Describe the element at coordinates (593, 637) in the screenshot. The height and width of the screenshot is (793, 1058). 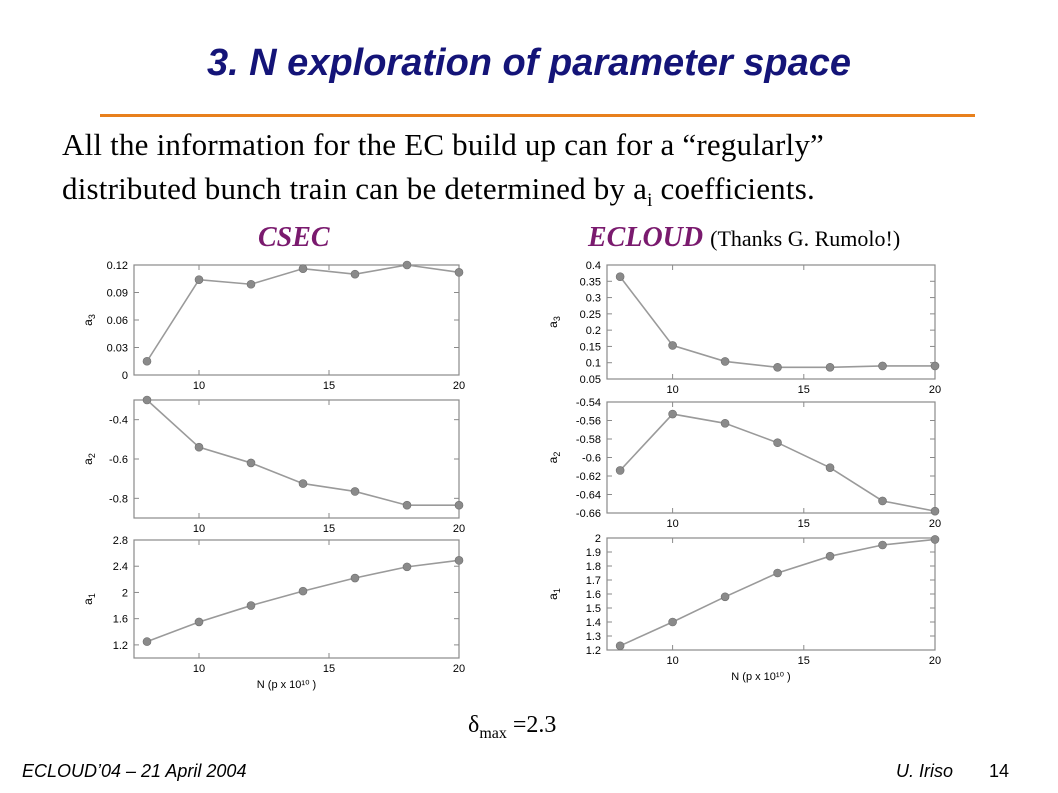
I see `y-tick-label: 1.3` at that location.